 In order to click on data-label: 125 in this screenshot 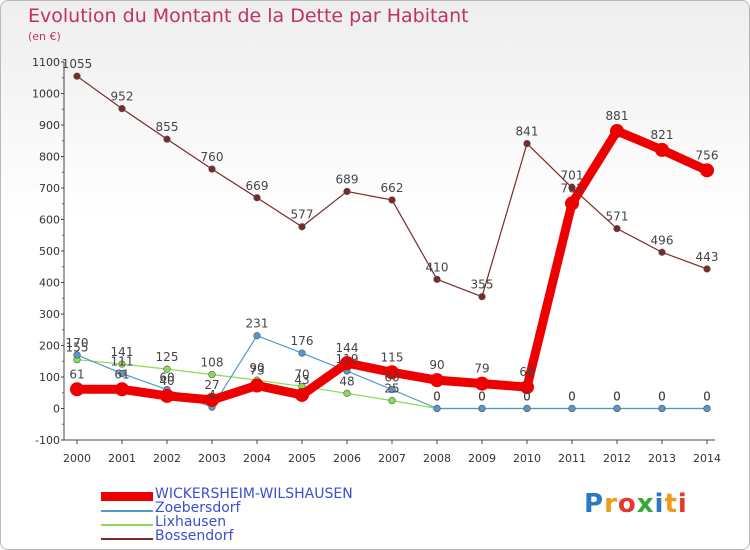, I will do `click(167, 357)`.